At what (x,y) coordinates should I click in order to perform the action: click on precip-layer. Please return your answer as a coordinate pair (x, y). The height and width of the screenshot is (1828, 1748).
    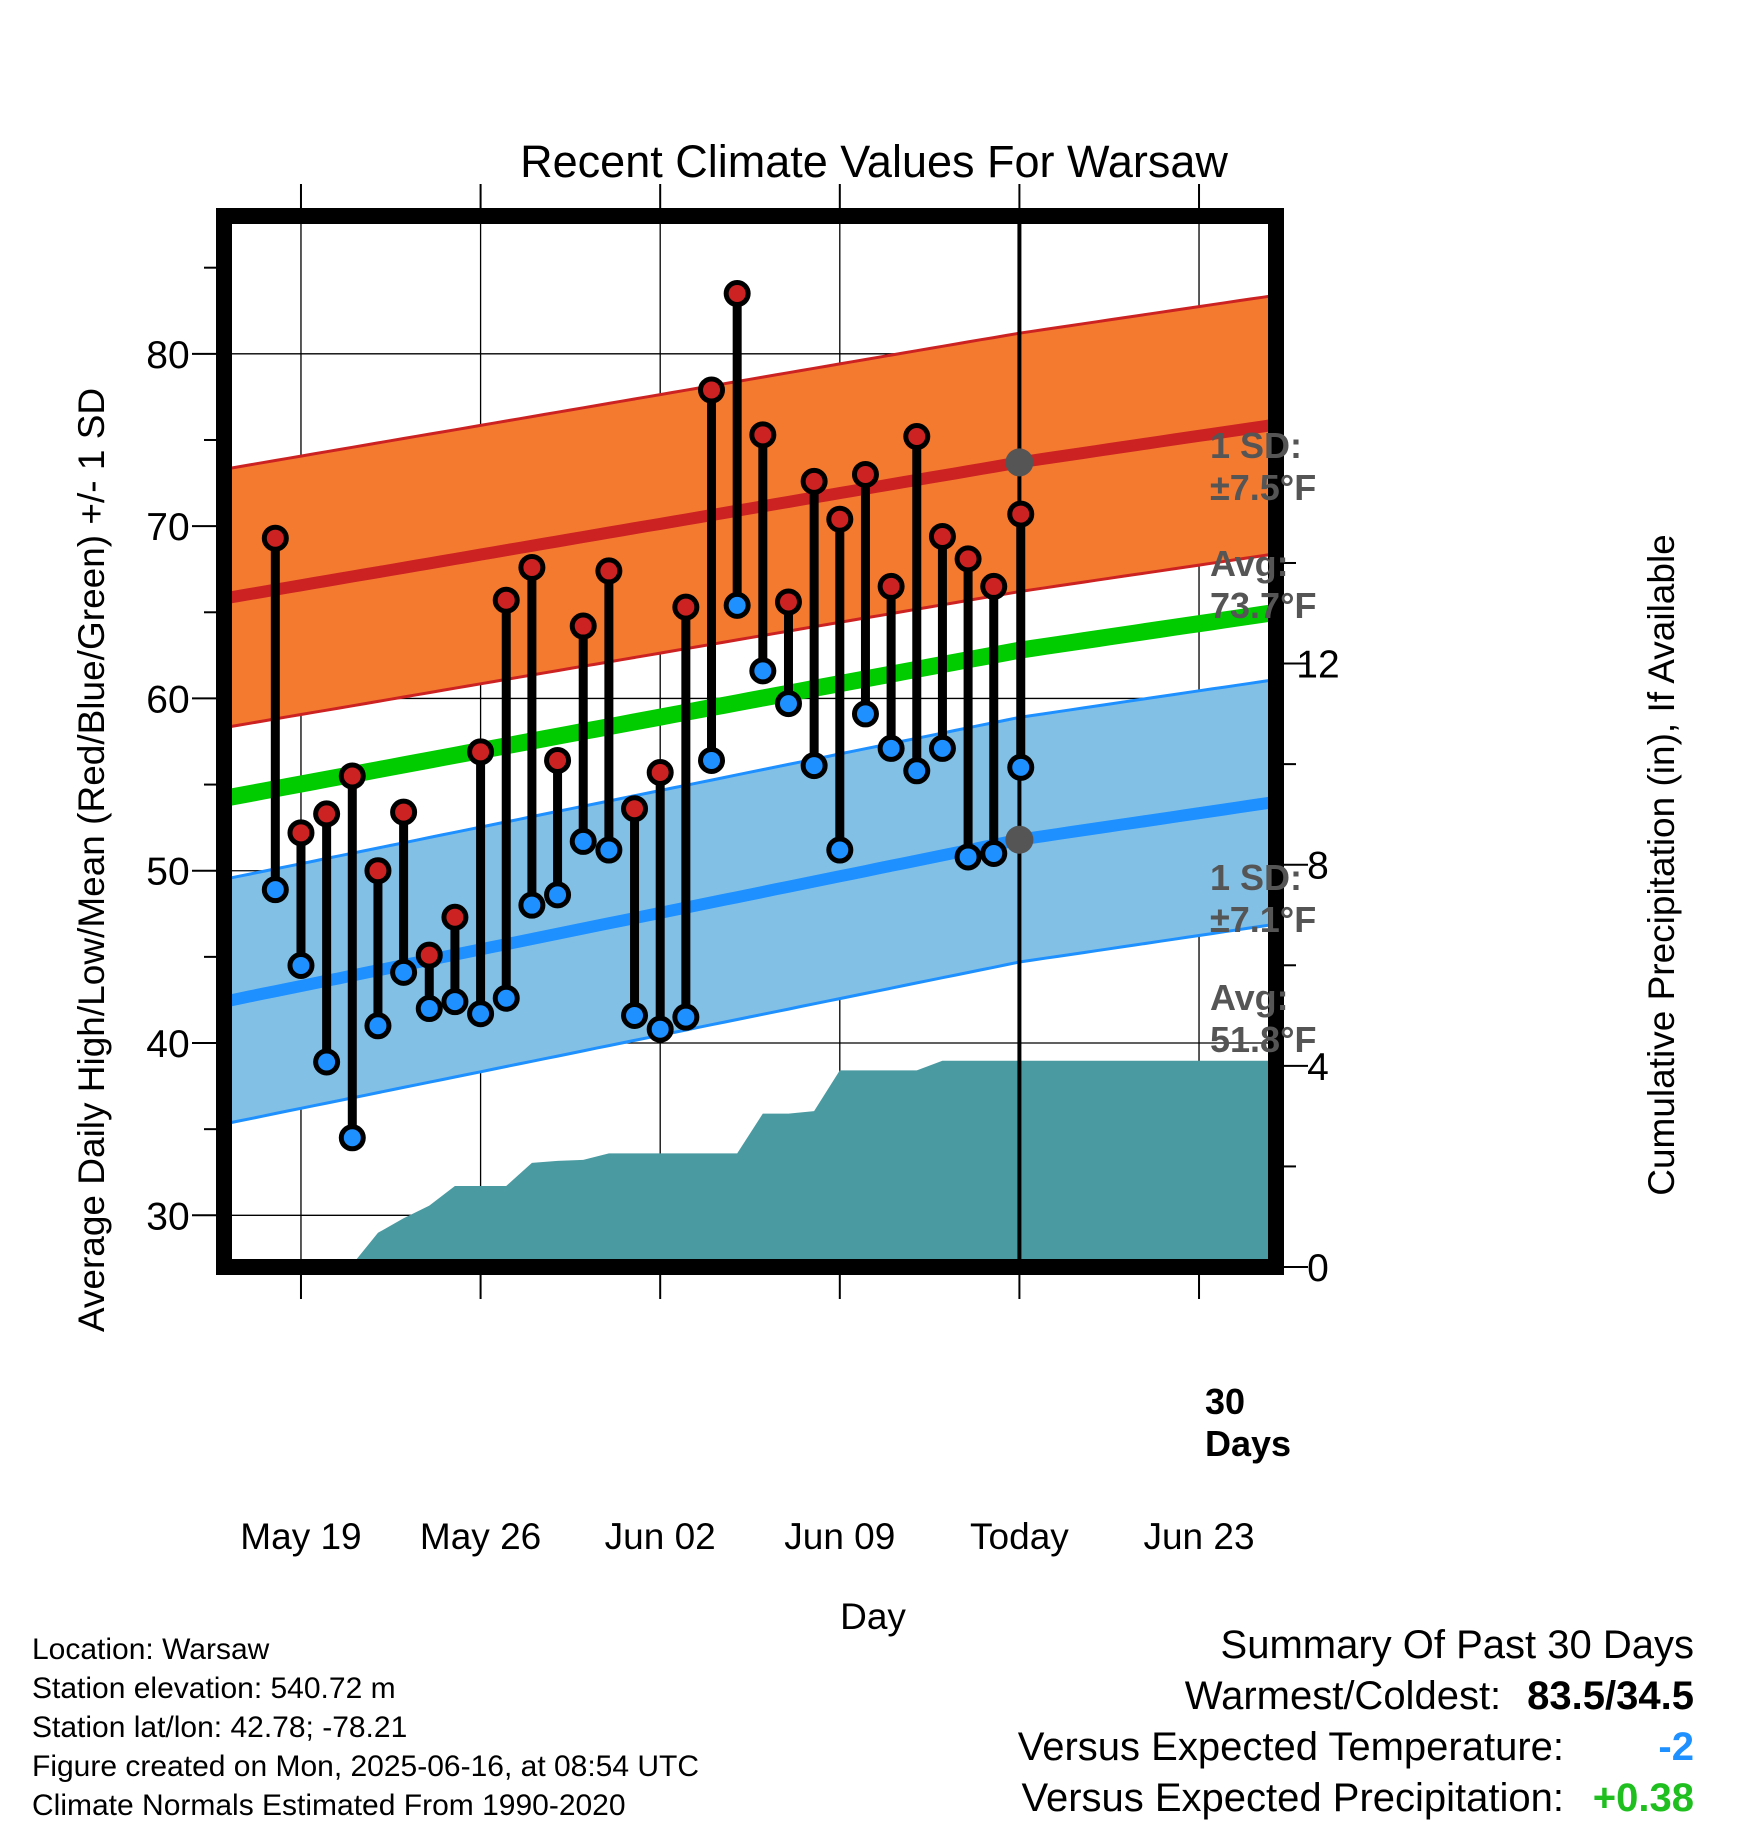
    Looking at the image, I should click on (750, 1163).